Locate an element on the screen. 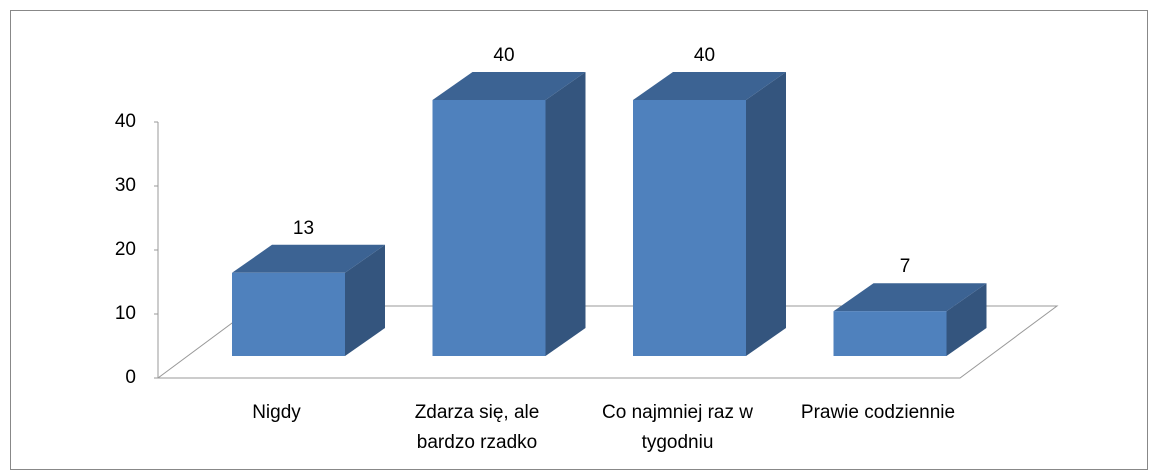  value-label: 7 is located at coordinates (905, 266).